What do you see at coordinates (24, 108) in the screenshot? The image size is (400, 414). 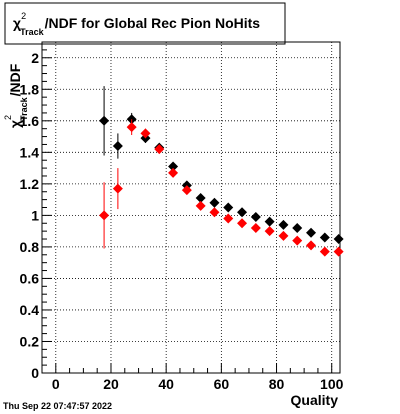 I see `y-axis-subscript: Track` at bounding box center [24, 108].